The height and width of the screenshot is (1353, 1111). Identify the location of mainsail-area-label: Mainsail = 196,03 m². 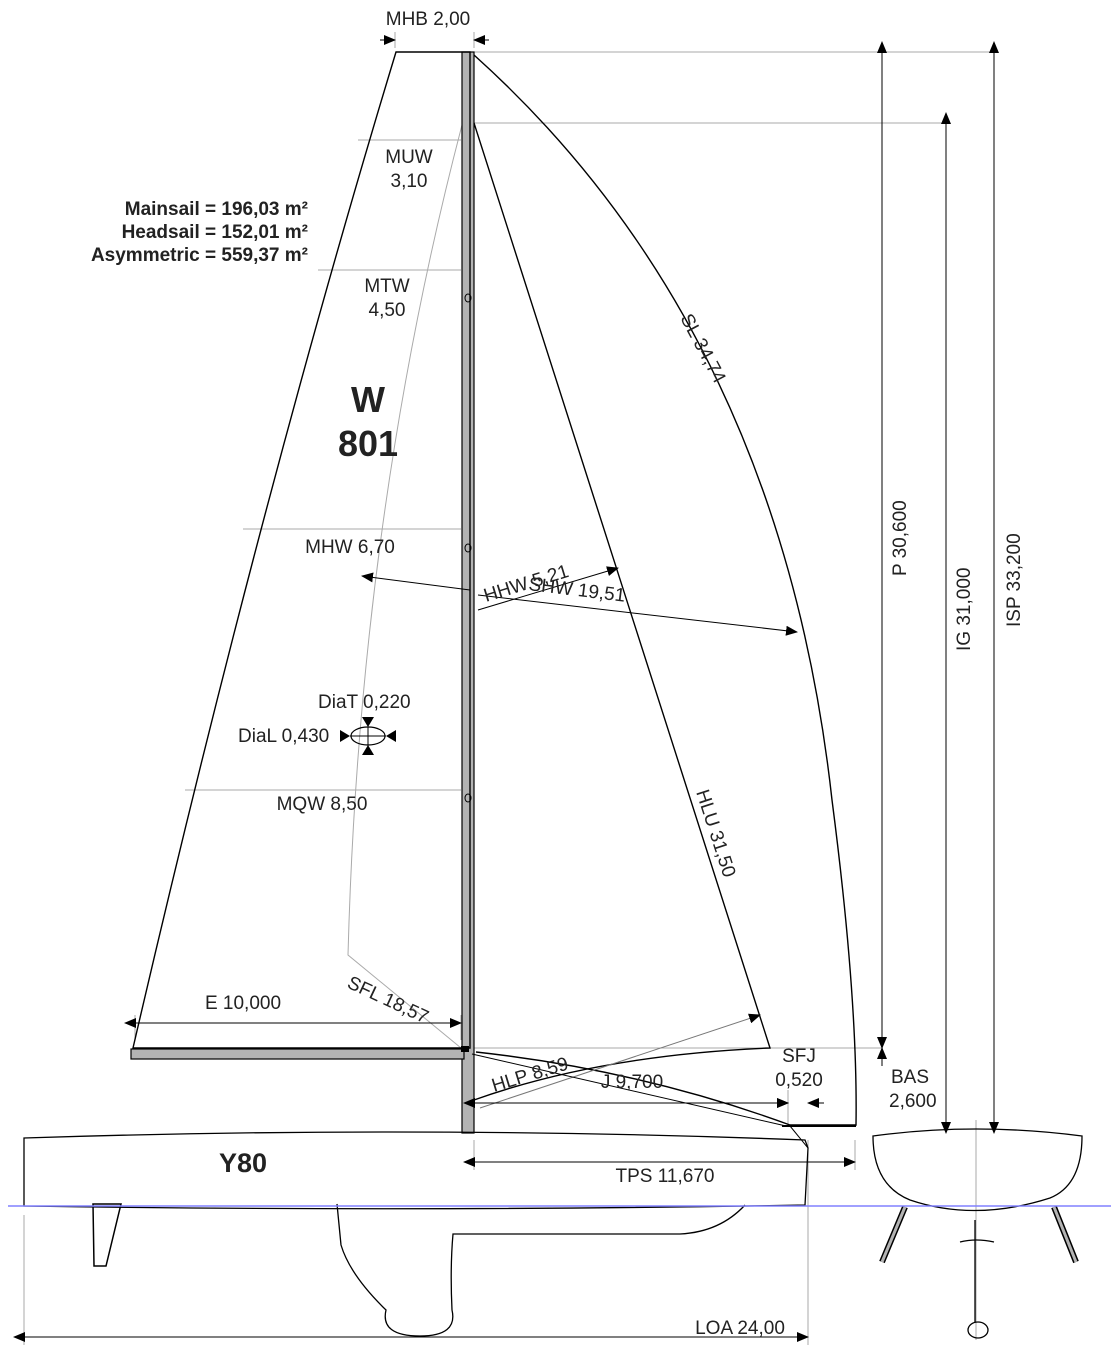
(216, 209).